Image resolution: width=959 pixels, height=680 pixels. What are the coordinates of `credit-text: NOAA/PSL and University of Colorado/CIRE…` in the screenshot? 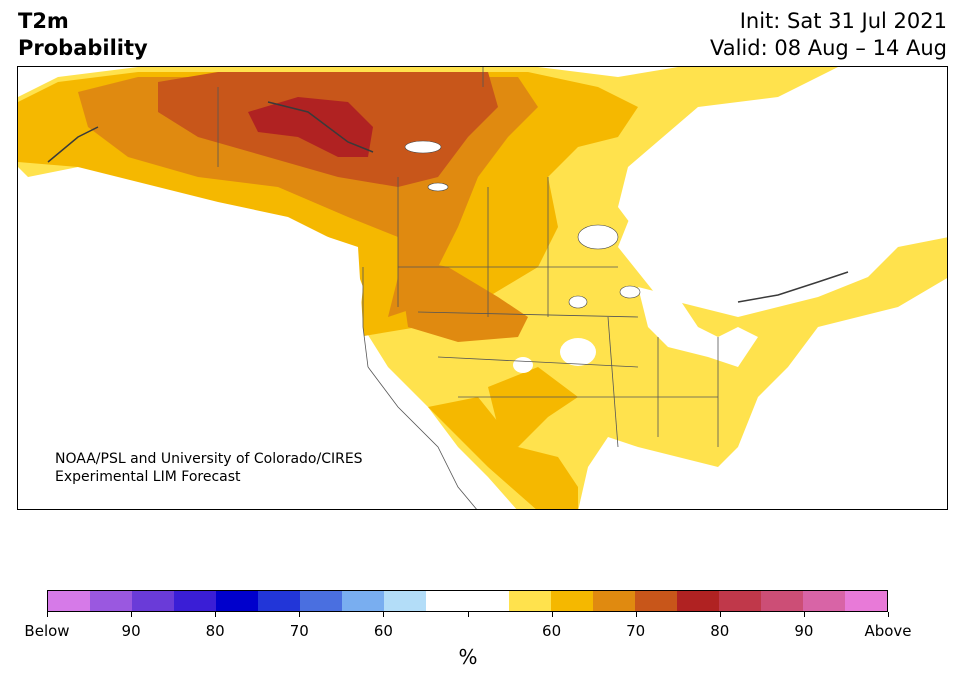 It's located at (209, 468).